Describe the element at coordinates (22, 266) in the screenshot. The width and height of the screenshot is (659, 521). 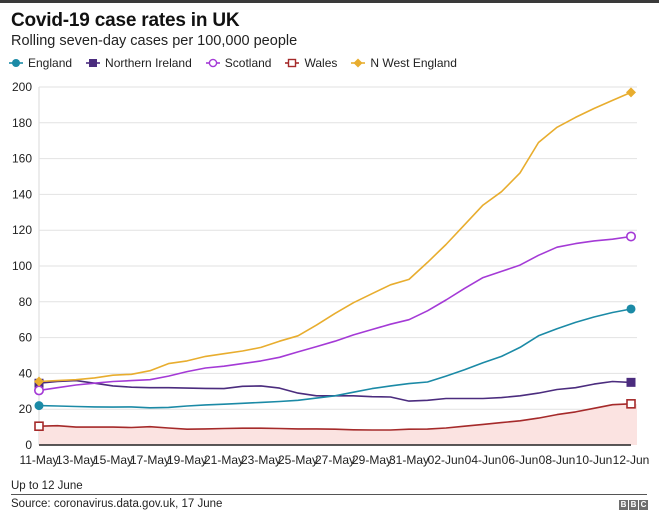
I see `y-tick-label: 100` at that location.